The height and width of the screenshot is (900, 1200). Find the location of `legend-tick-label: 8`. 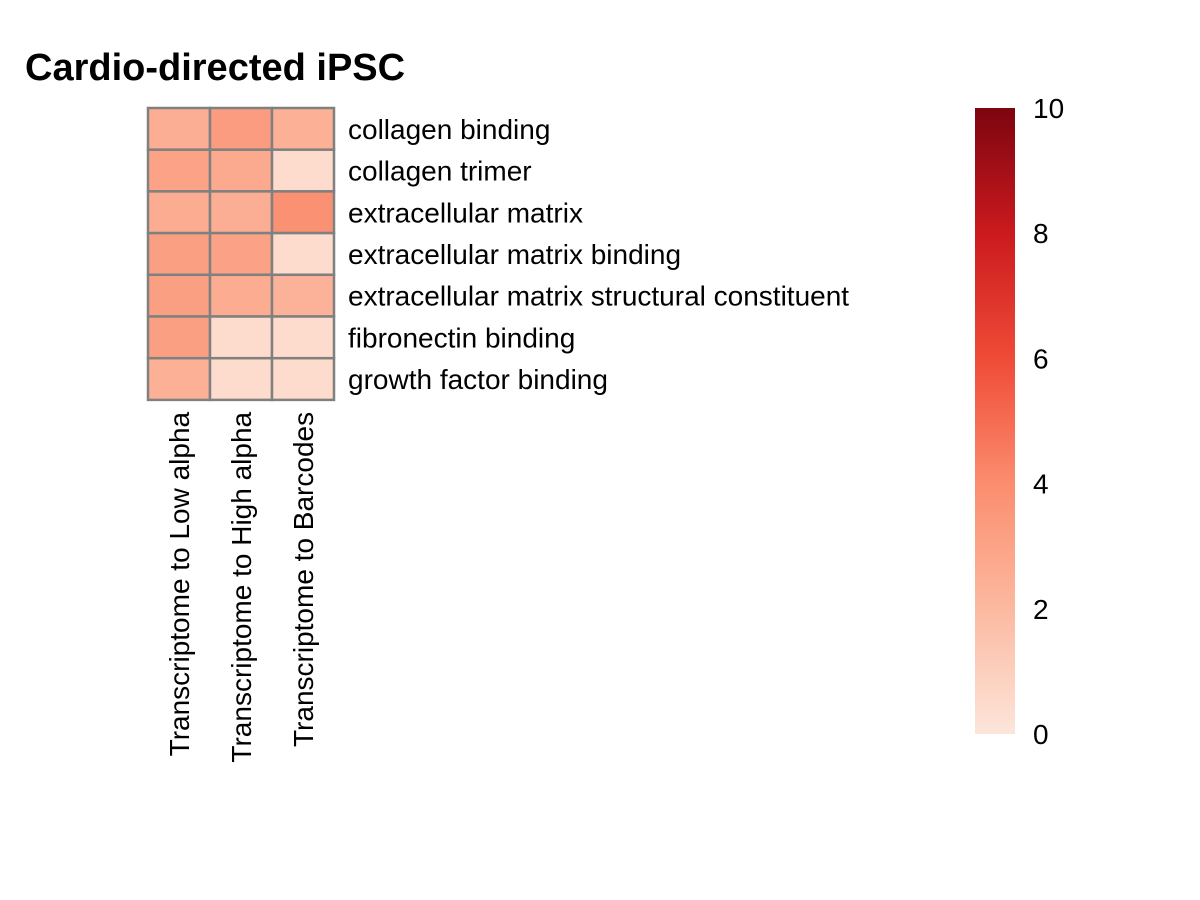

legend-tick-label: 8 is located at coordinates (1041, 233).